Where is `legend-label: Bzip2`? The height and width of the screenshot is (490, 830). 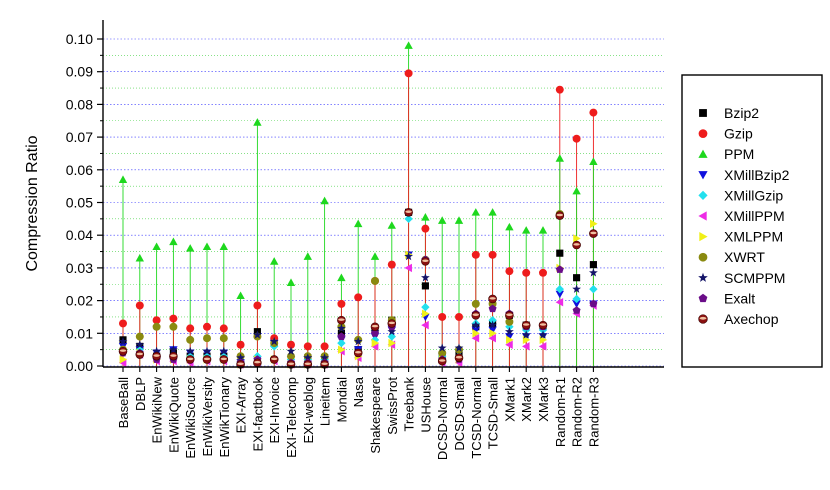 legend-label: Bzip2 is located at coordinates (741, 113).